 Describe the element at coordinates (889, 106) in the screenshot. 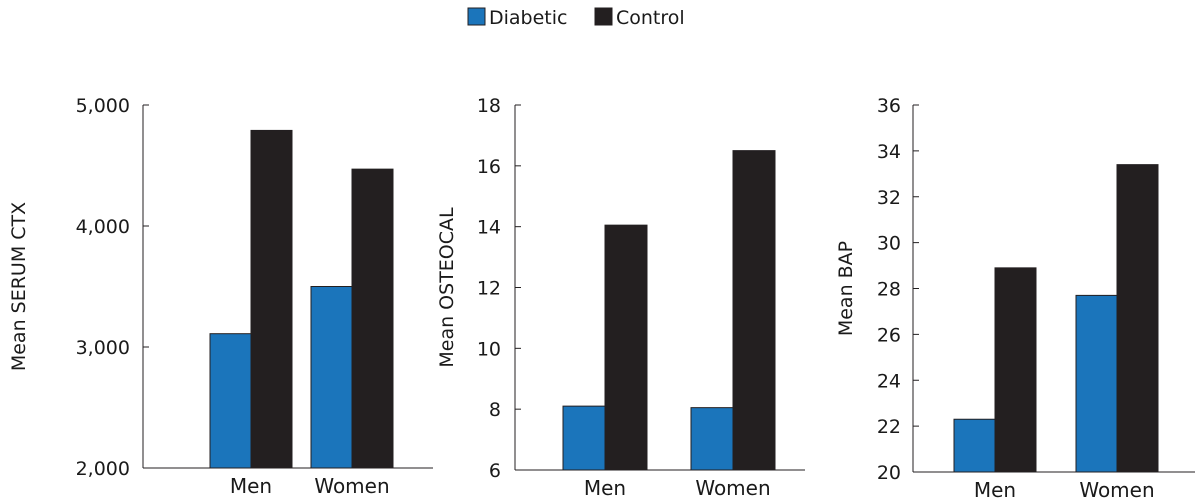

I see `y-tick-label: 36` at that location.